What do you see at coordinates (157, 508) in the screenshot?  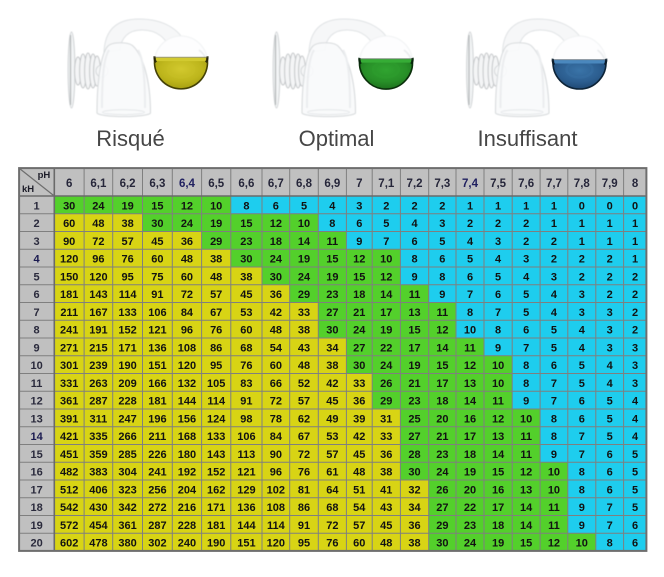 I see `svg-text: 272` at bounding box center [157, 508].